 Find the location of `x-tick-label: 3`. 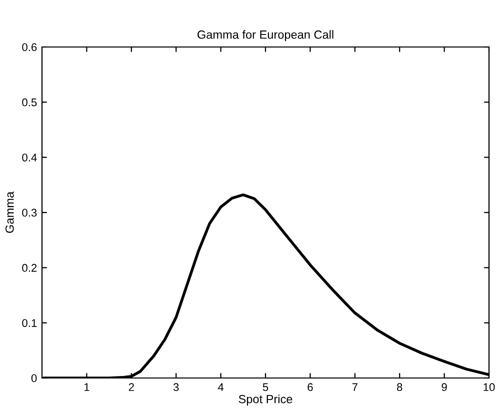

x-tick-label: 3 is located at coordinates (176, 387).